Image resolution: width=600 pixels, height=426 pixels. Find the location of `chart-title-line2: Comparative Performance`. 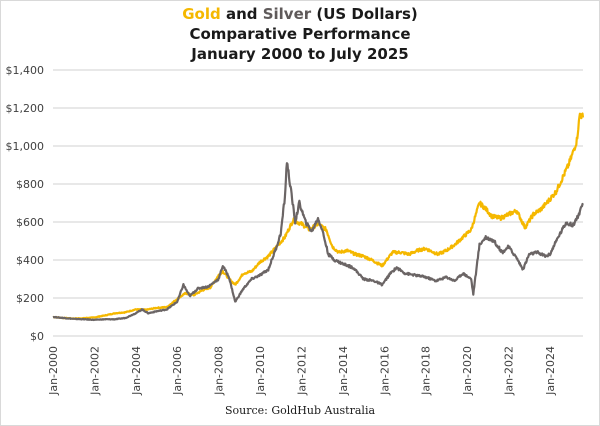

chart-title-line2: Comparative Performance is located at coordinates (300, 34).